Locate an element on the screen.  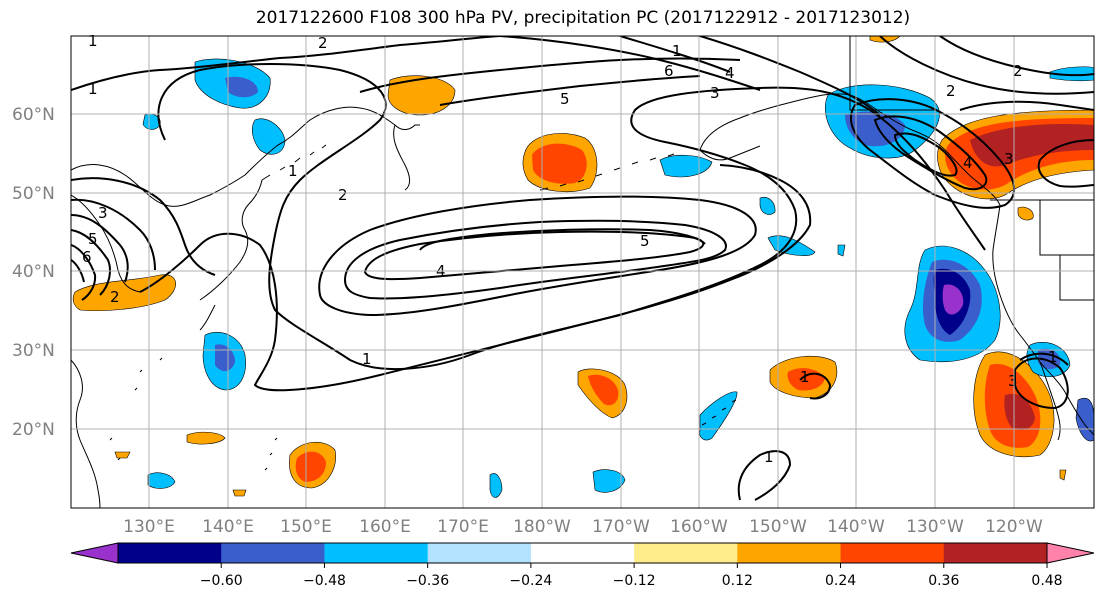
colorbar-tick-label: 0.24 is located at coordinates (840, 581).